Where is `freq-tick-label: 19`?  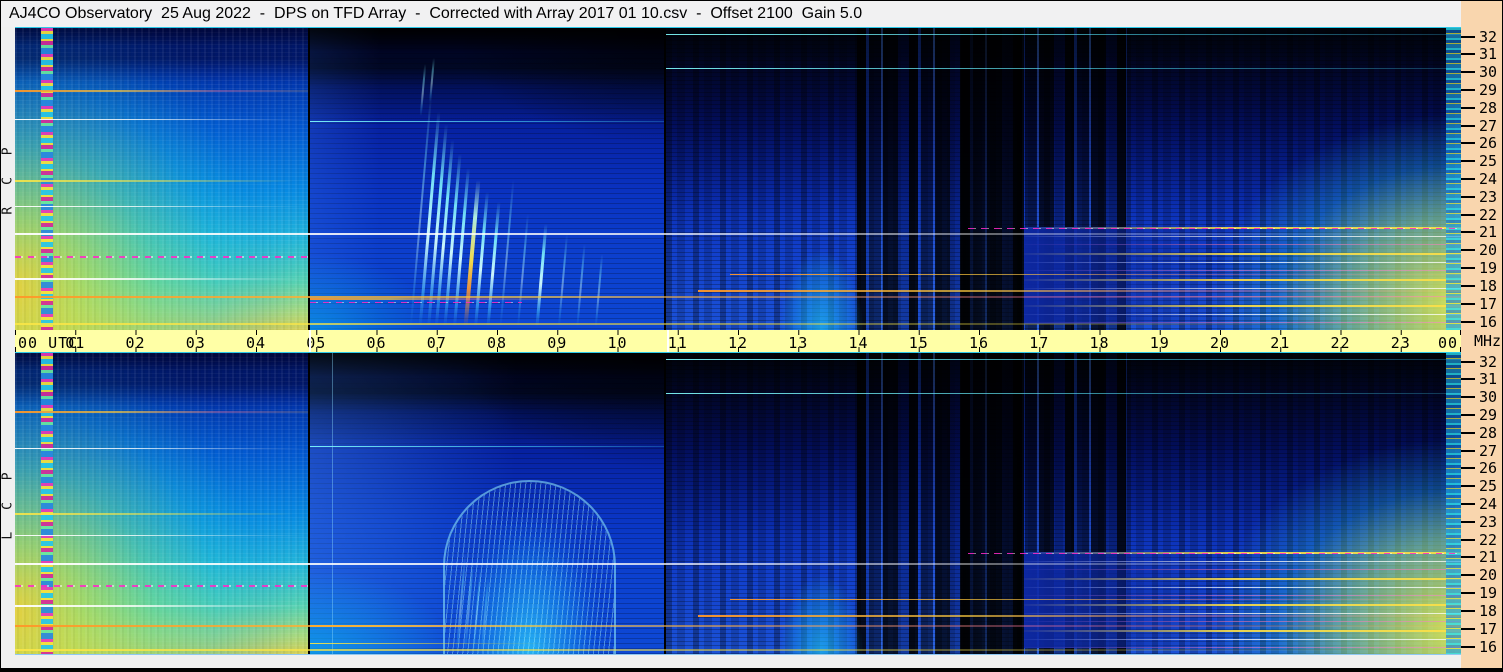
freq-tick-label: 19 is located at coordinates (1488, 593).